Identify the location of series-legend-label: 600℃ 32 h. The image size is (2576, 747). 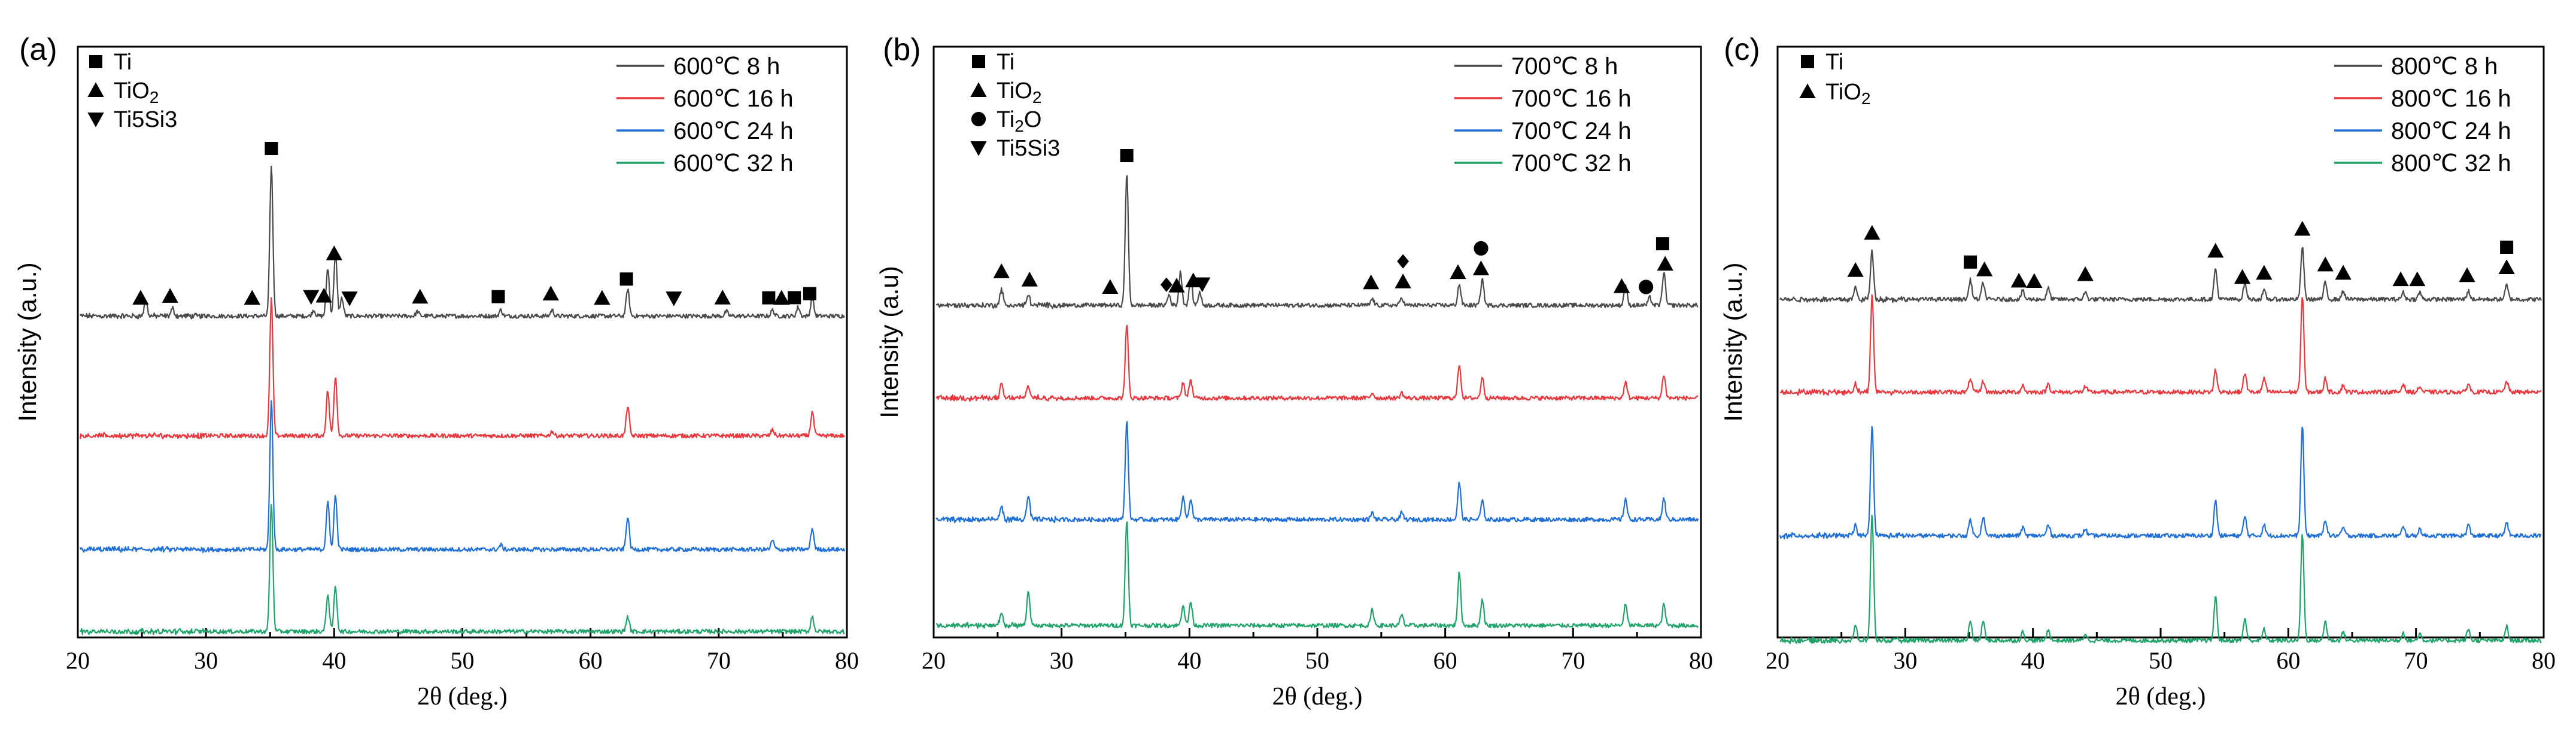
(733, 163).